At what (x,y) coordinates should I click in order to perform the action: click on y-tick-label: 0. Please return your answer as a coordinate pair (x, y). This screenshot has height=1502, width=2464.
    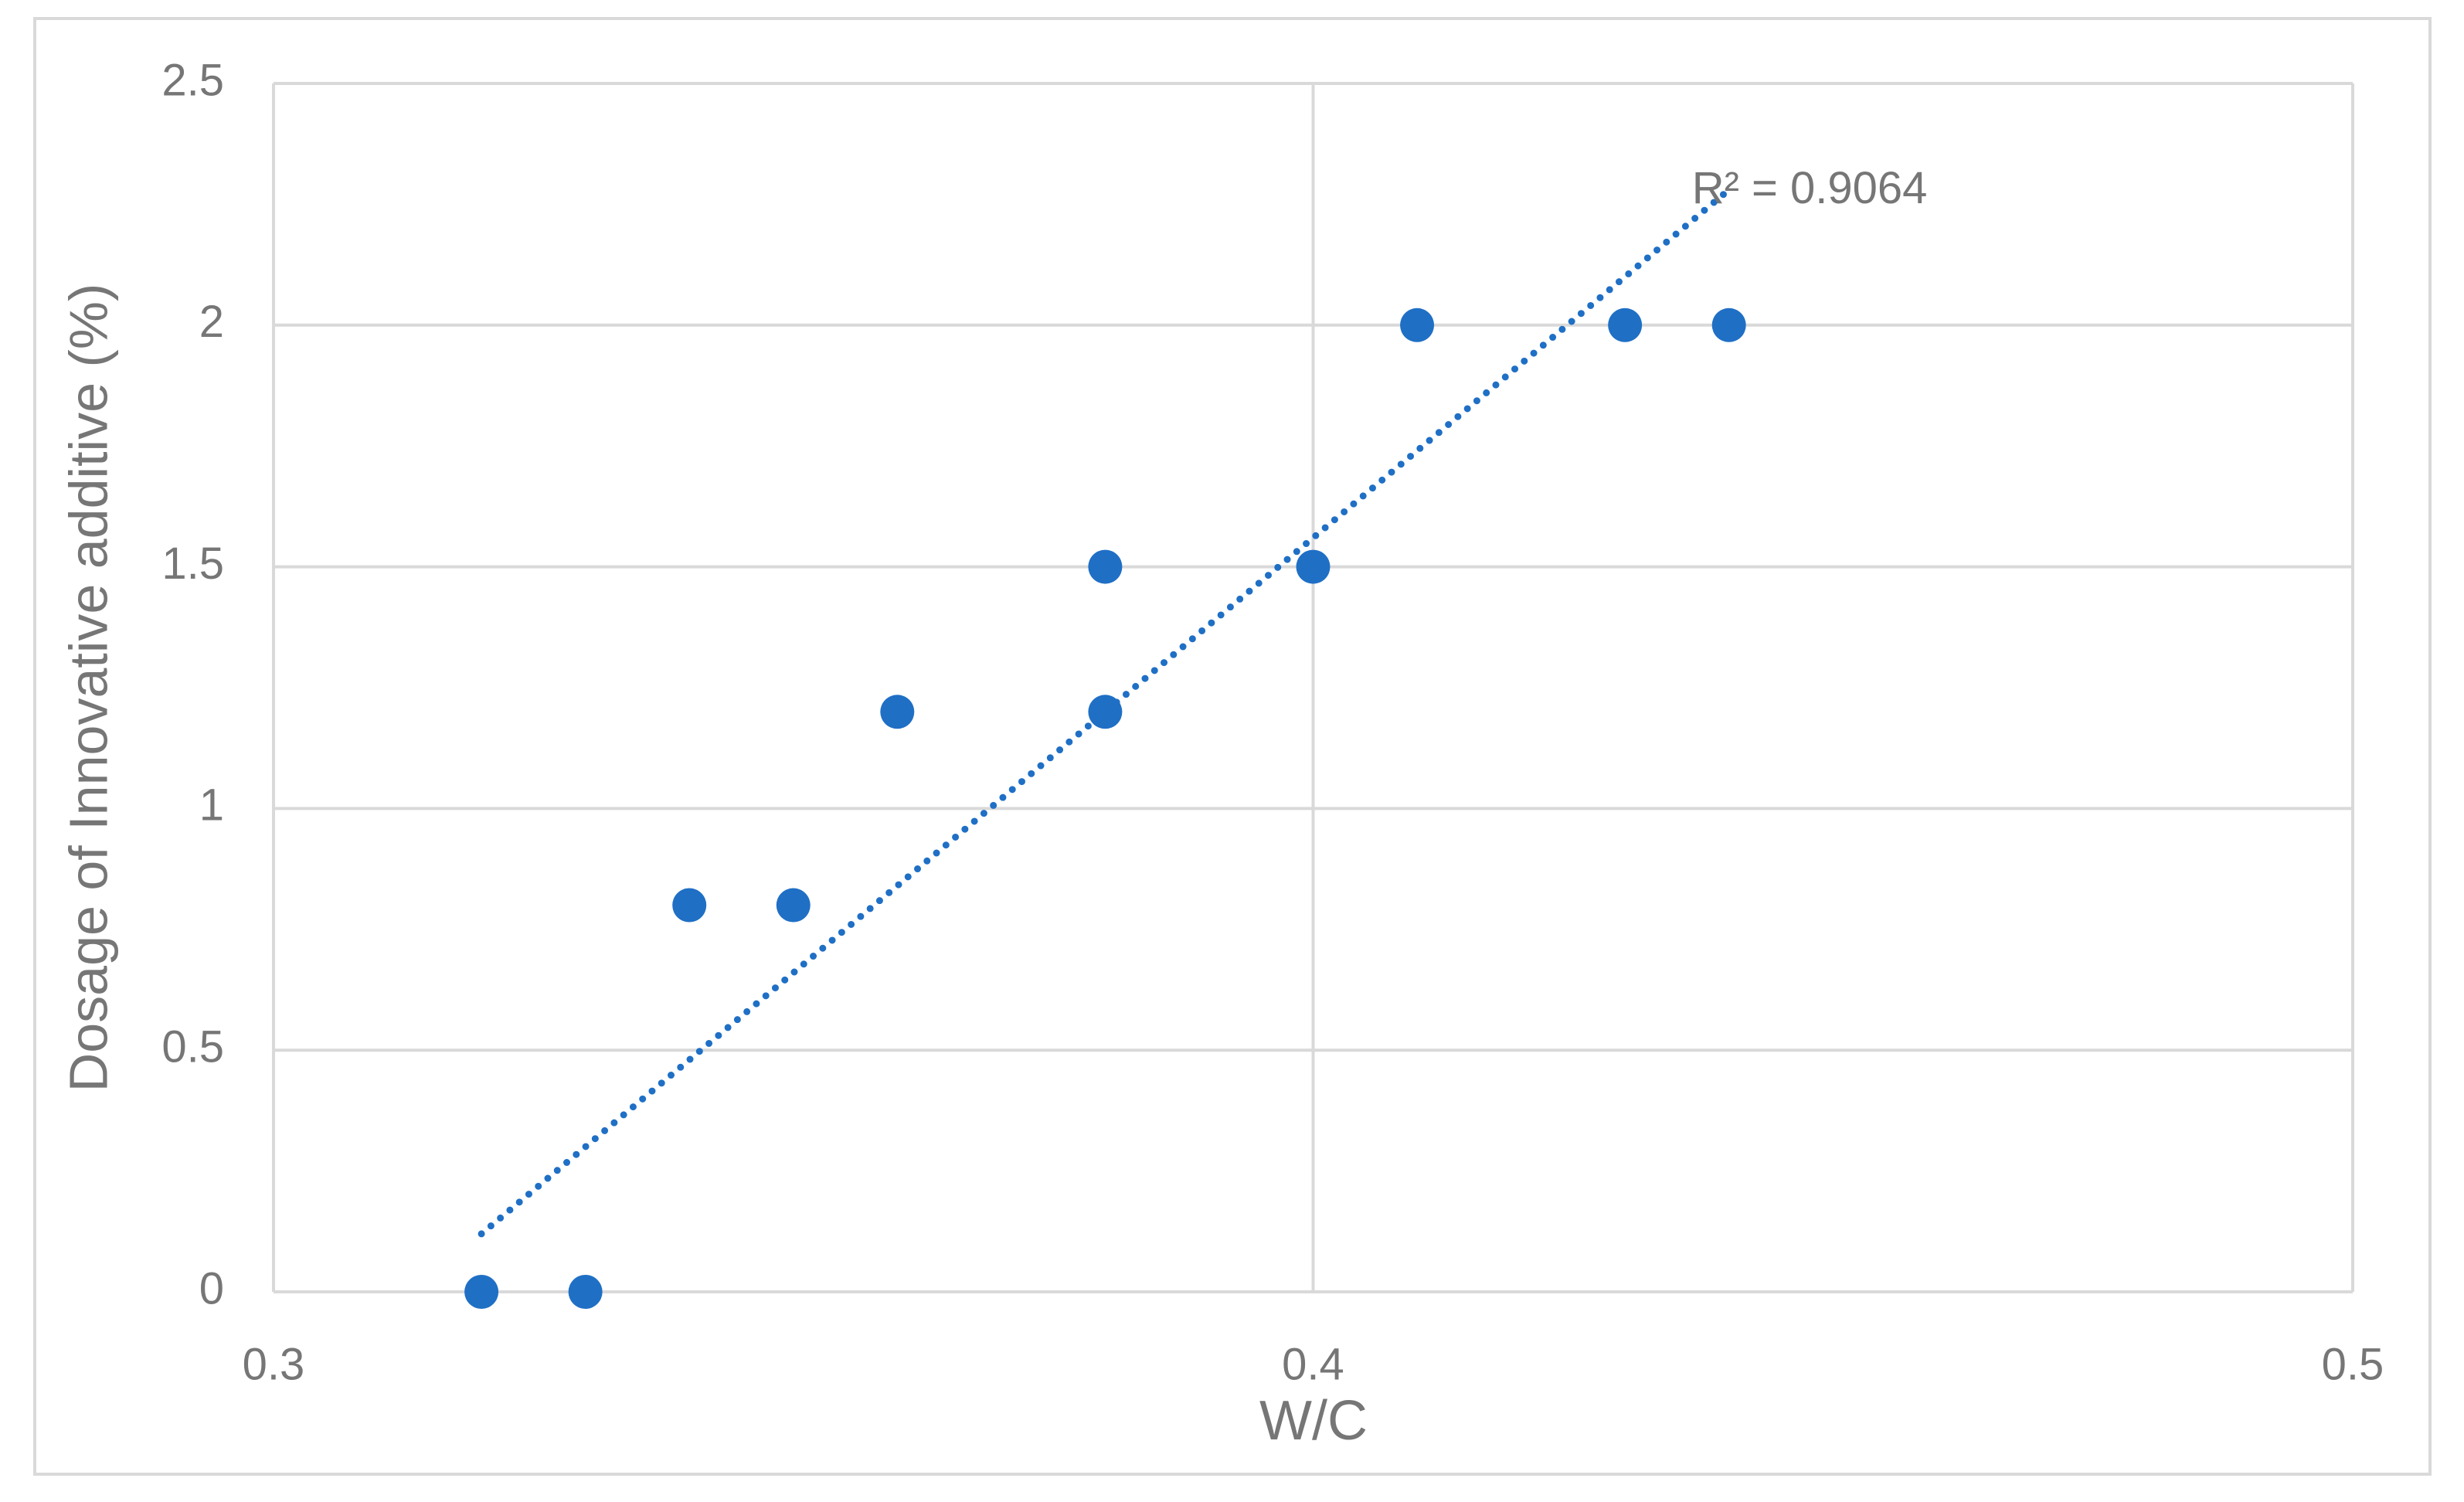
    Looking at the image, I should click on (211, 1288).